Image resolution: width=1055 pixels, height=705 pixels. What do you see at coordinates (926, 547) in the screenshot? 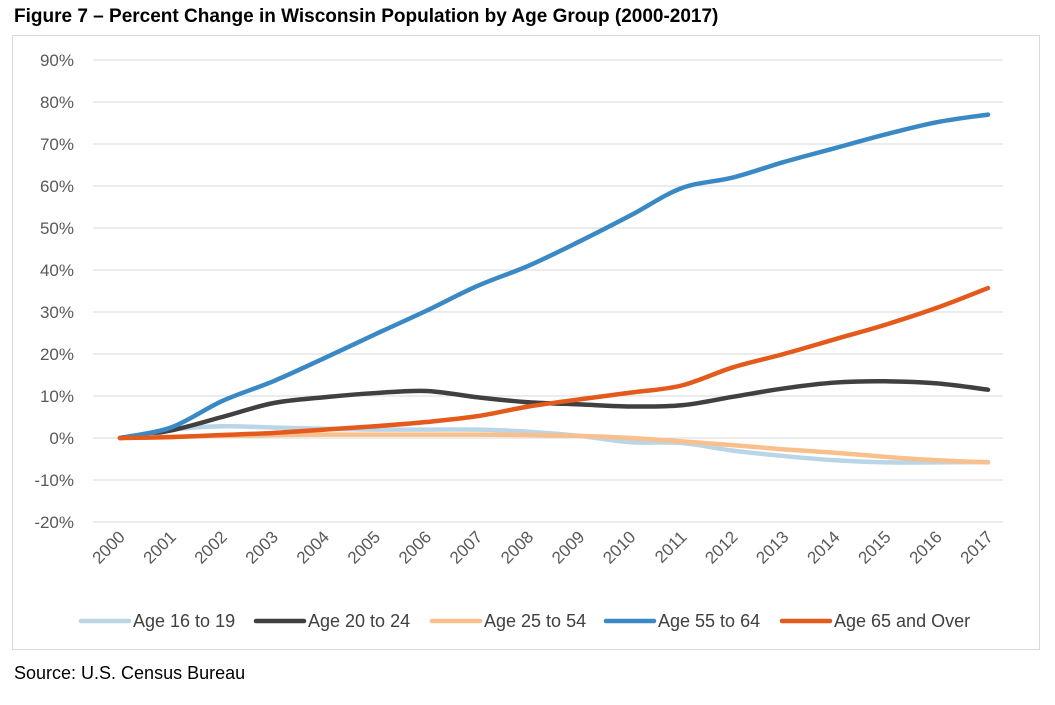
I see `x-tick-label: 2016` at bounding box center [926, 547].